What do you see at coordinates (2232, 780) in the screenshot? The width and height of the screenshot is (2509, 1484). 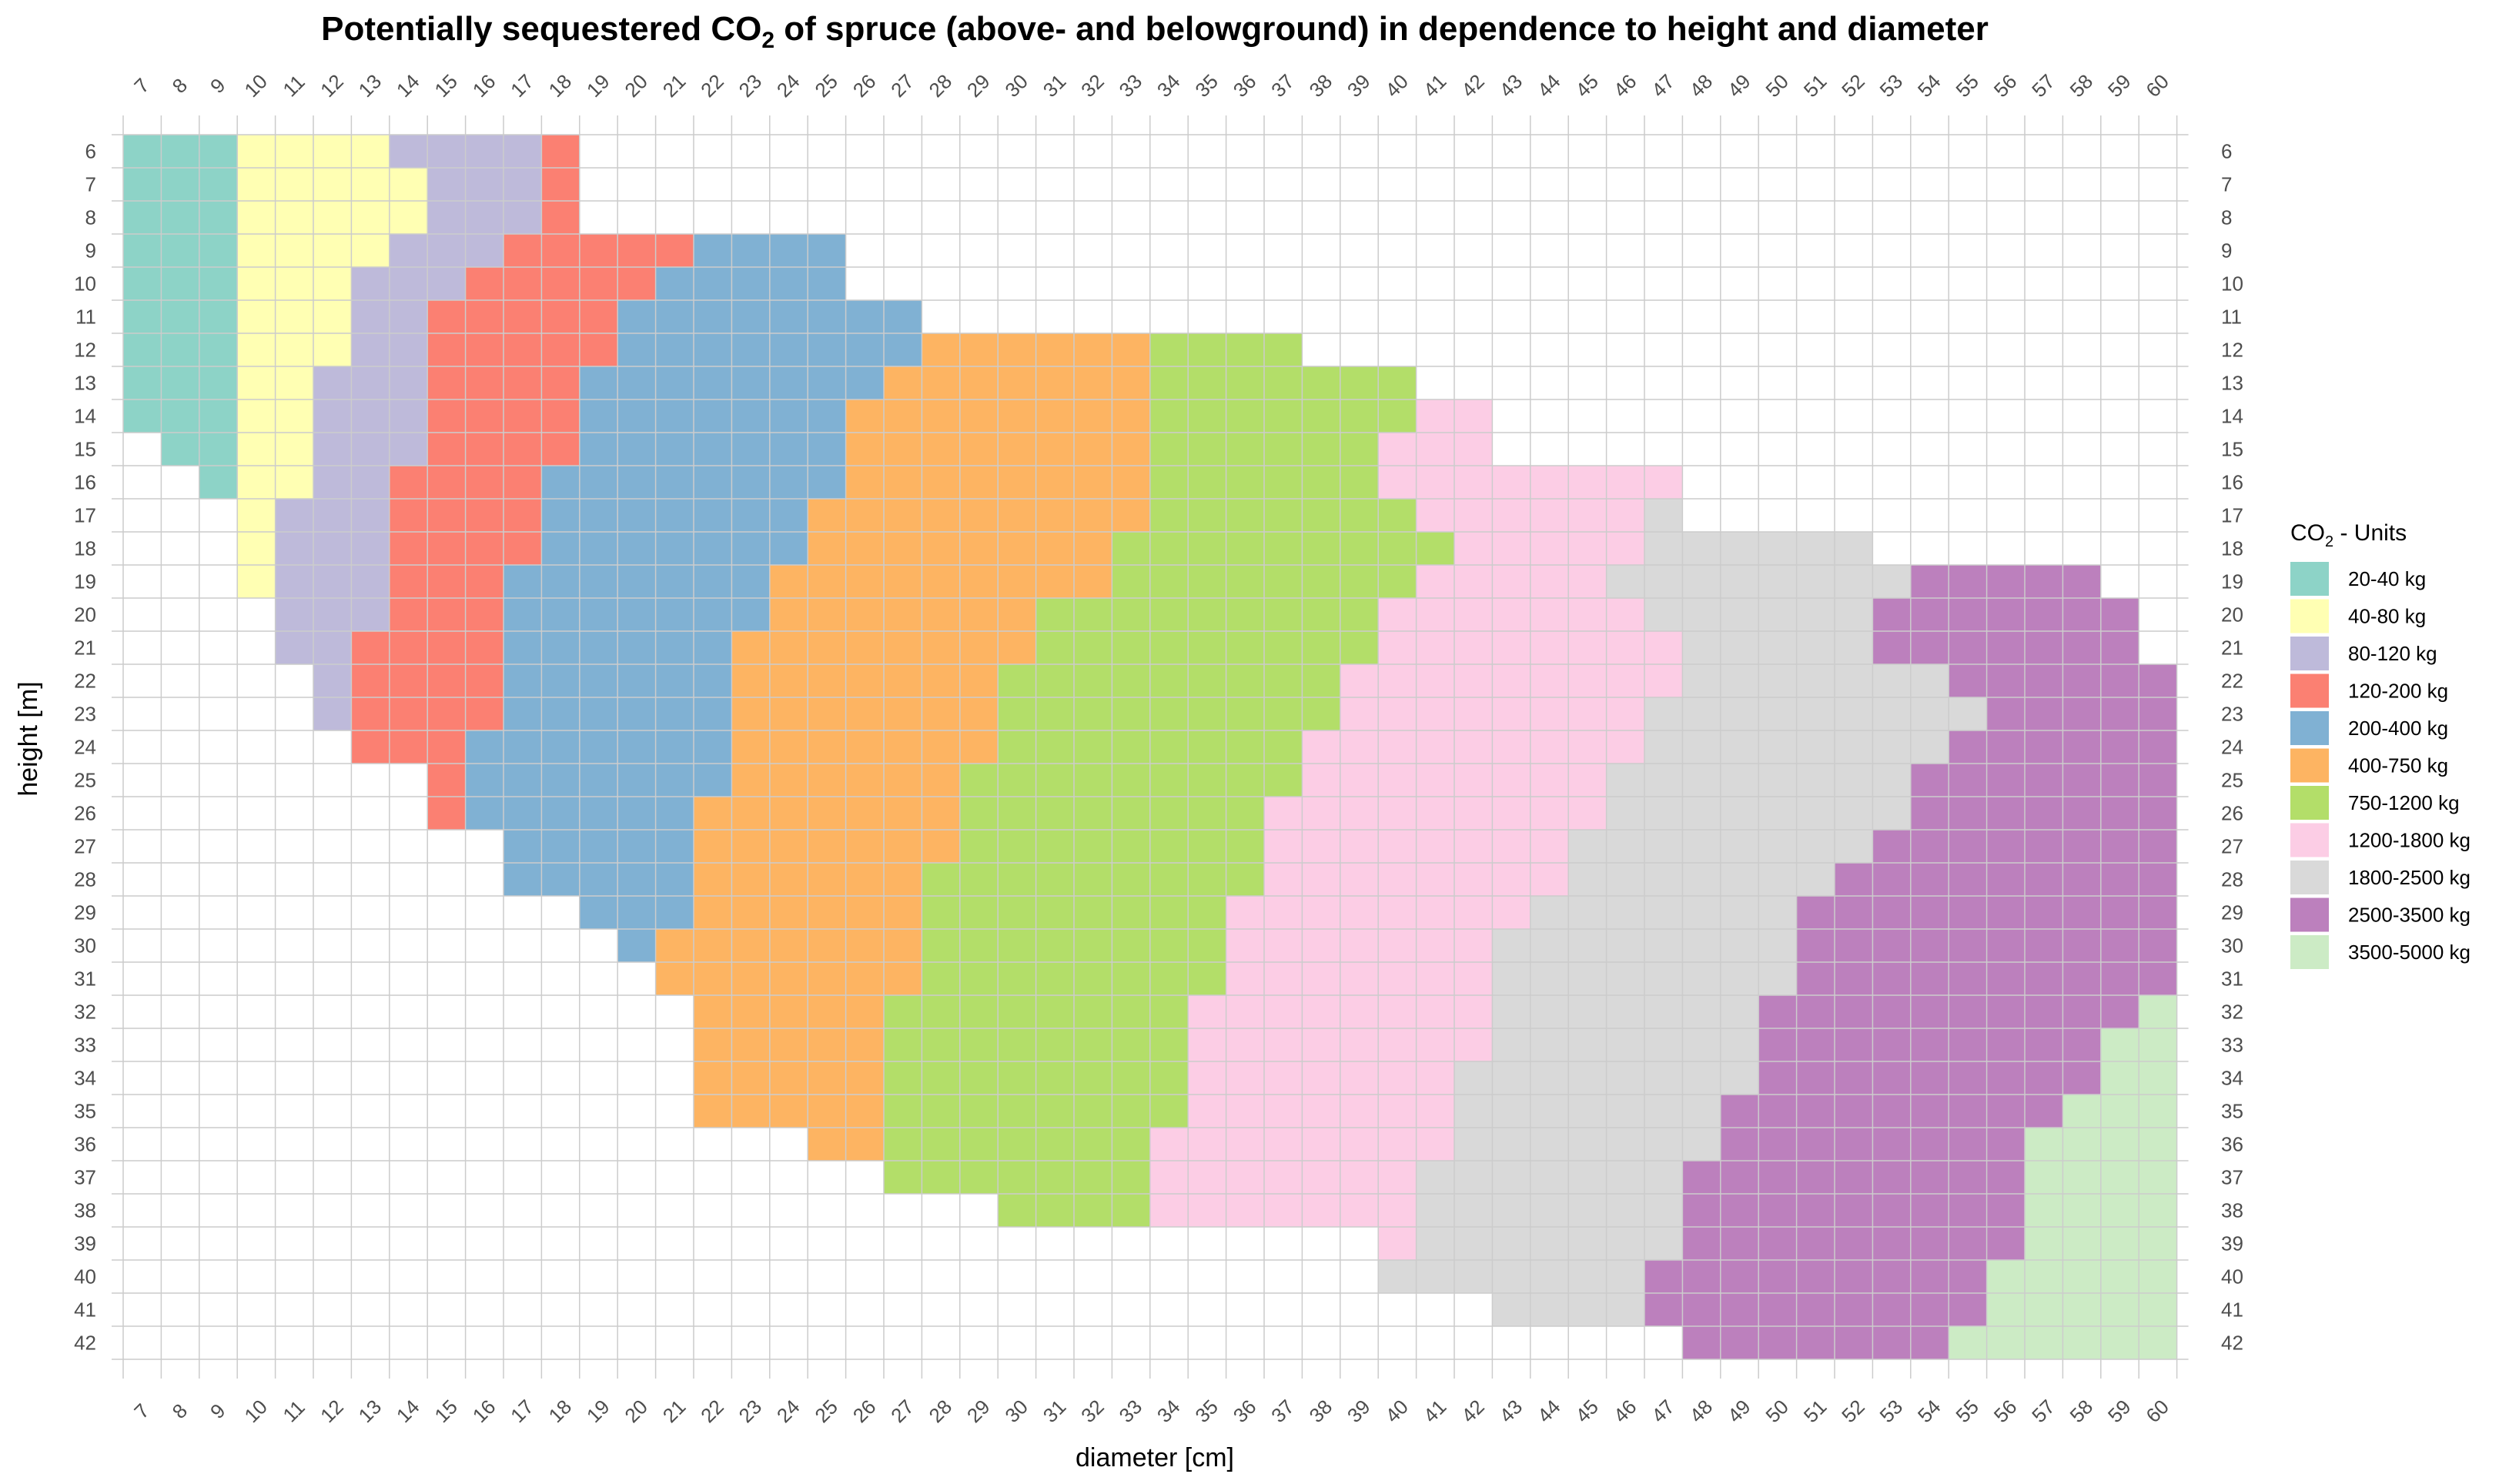 I see `y-tick-label: 25` at bounding box center [2232, 780].